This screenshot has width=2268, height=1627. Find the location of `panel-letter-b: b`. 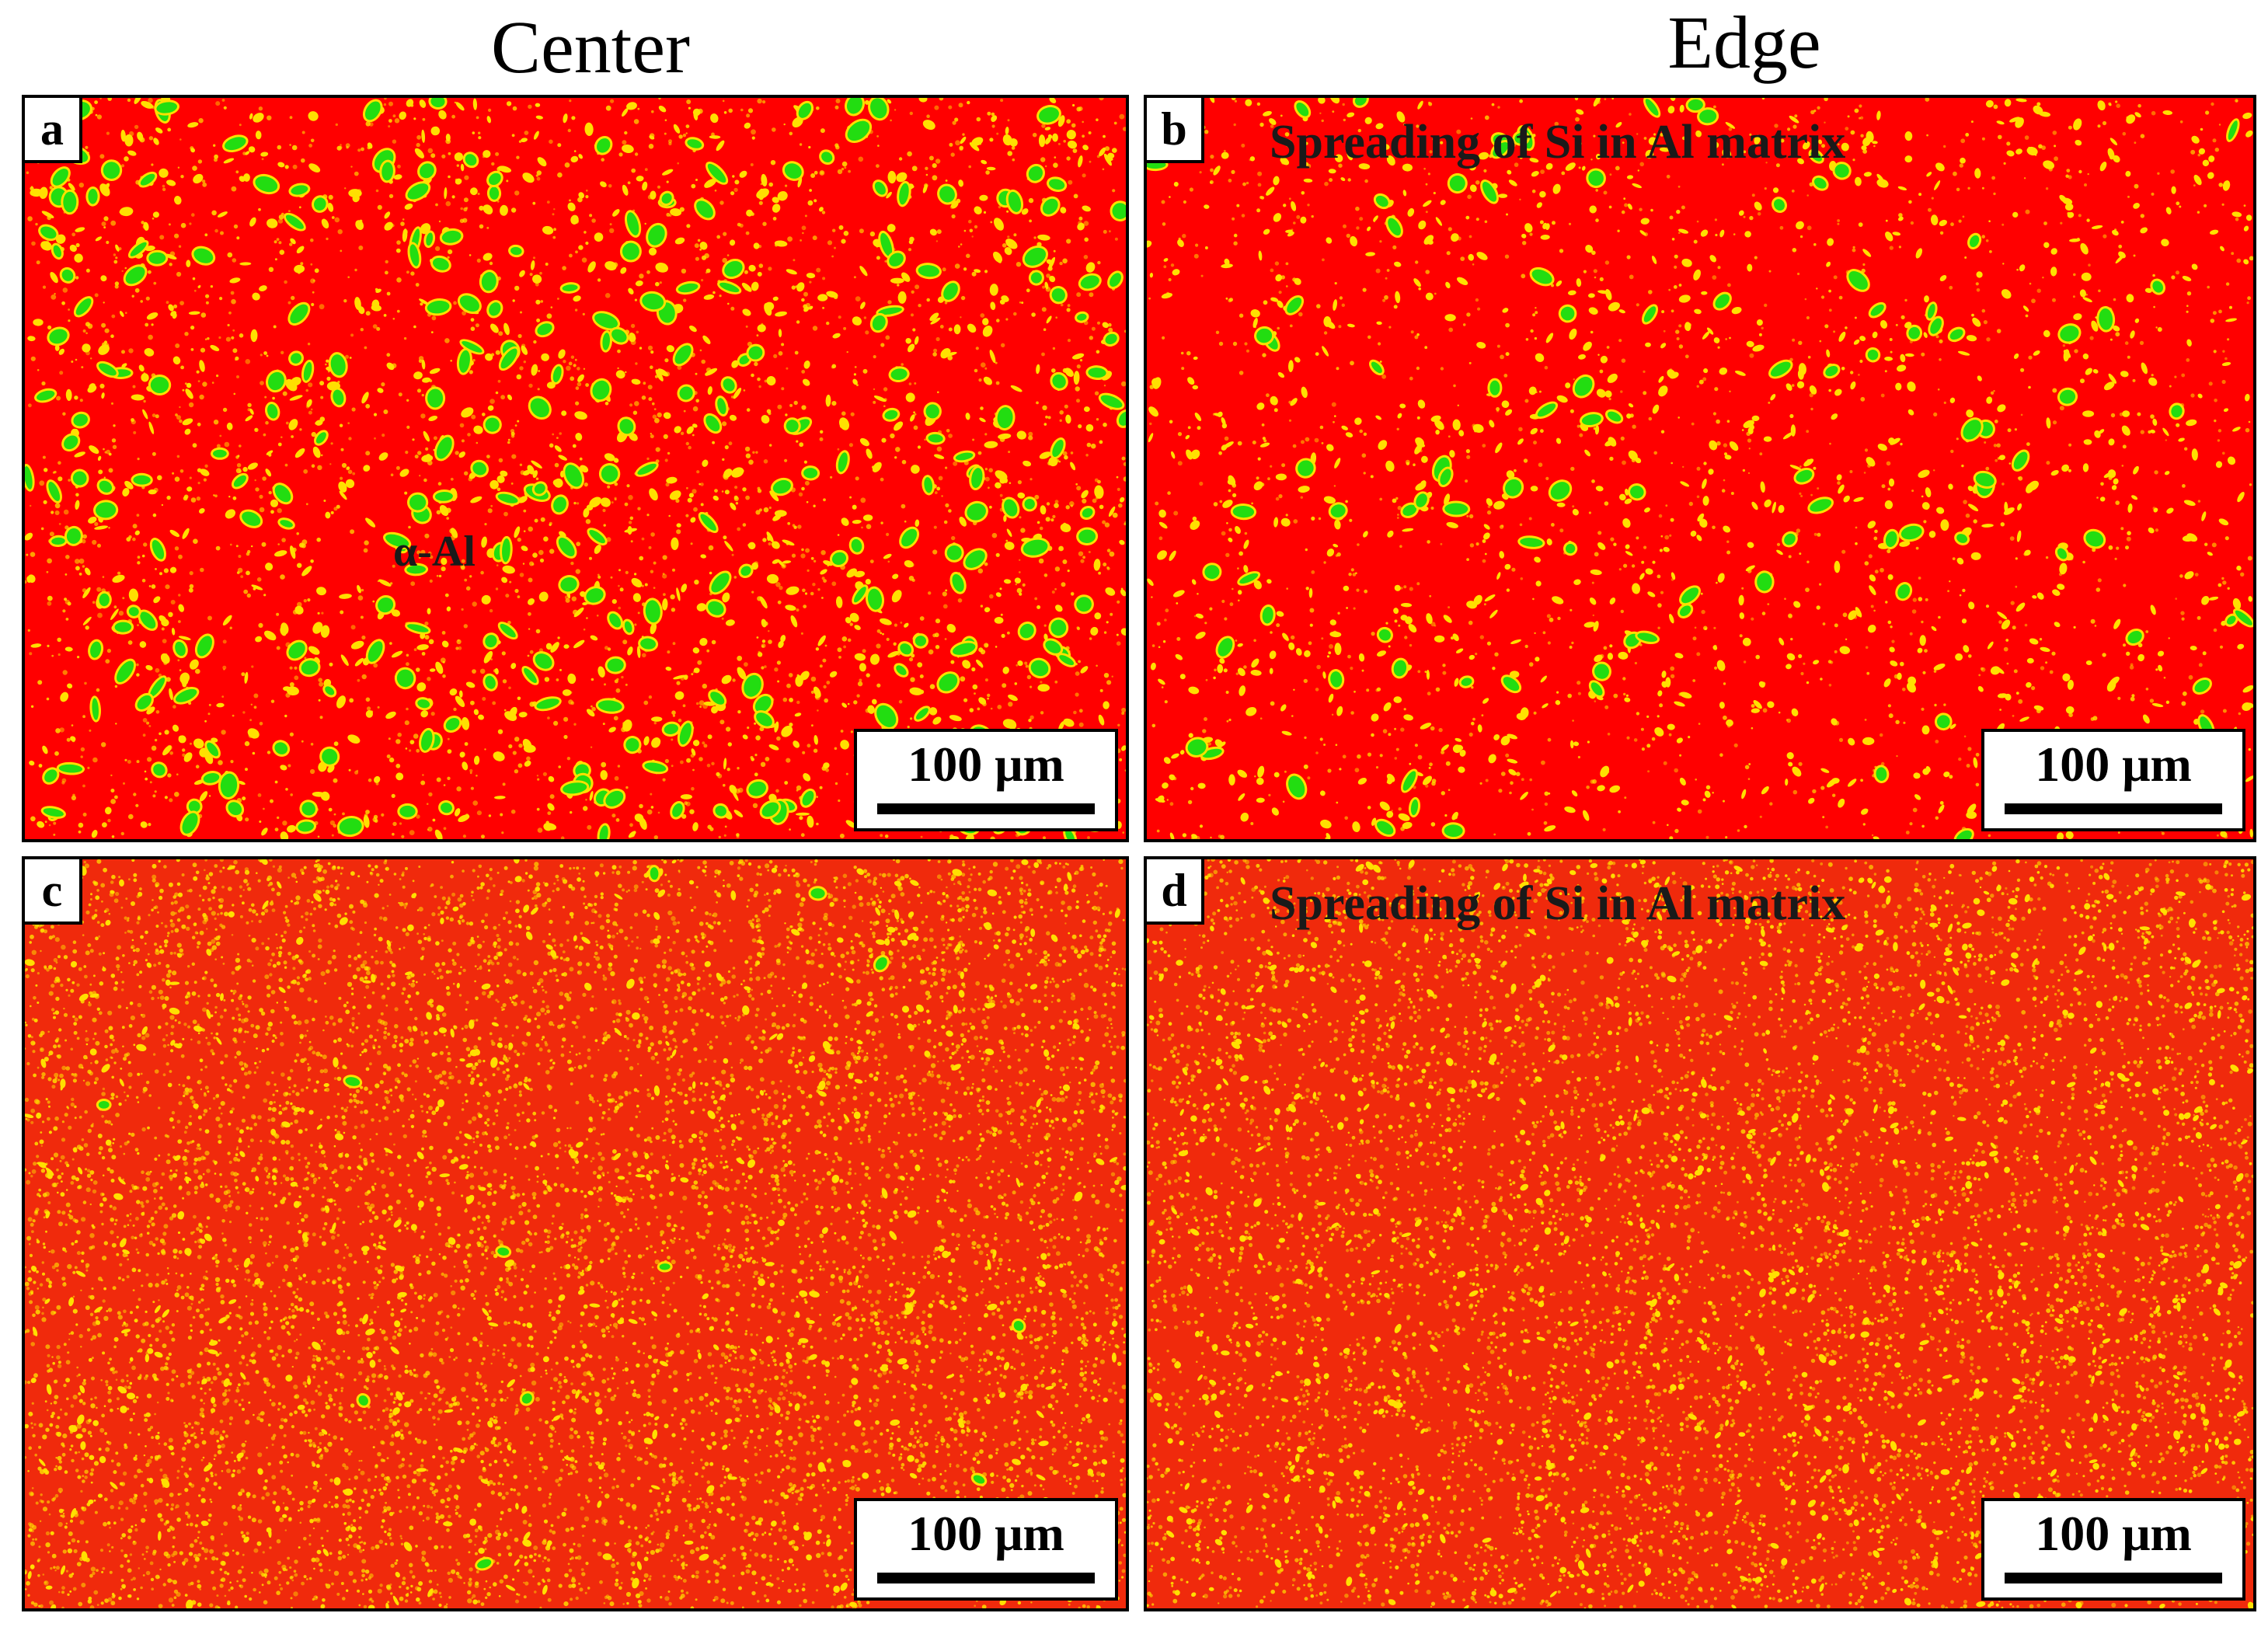

panel-letter-b: b is located at coordinates (1175, 130).